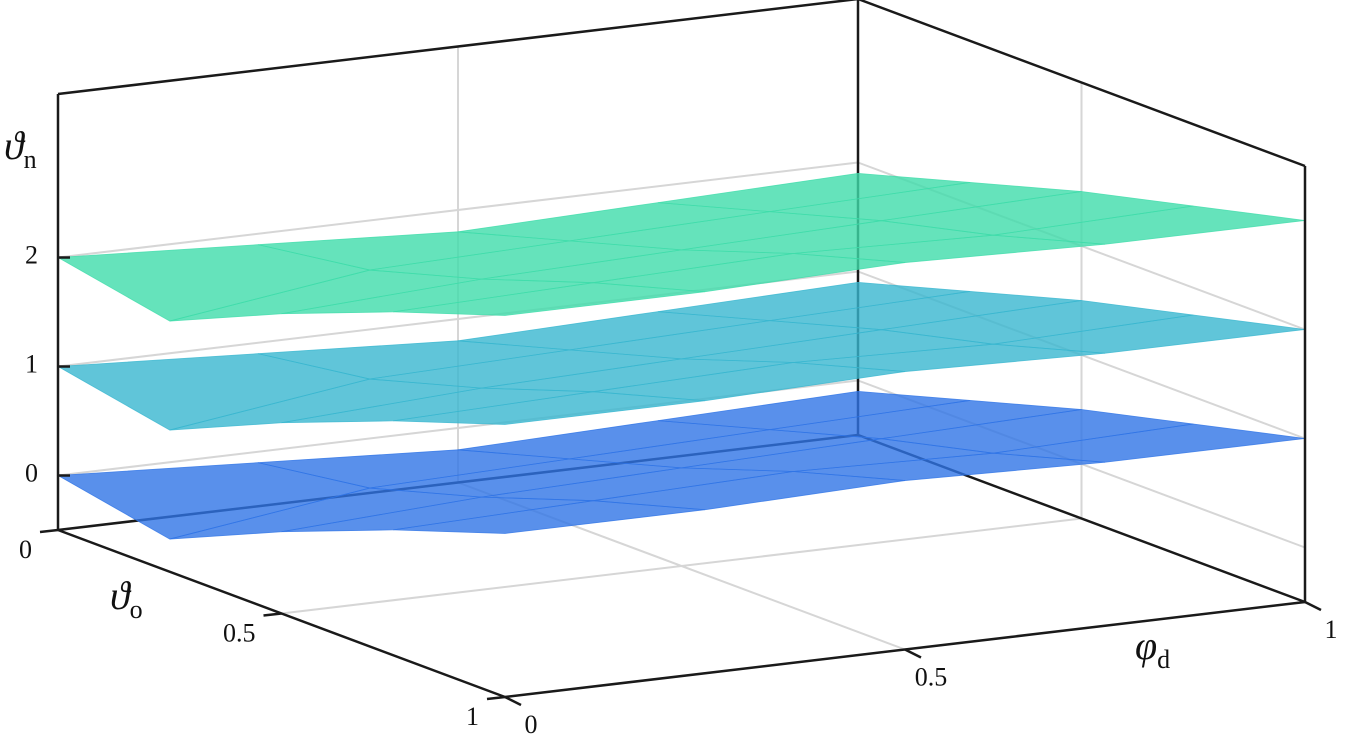 The height and width of the screenshot is (741, 1347). I want to click on y-axis-label: ϑo, so click(126, 598).